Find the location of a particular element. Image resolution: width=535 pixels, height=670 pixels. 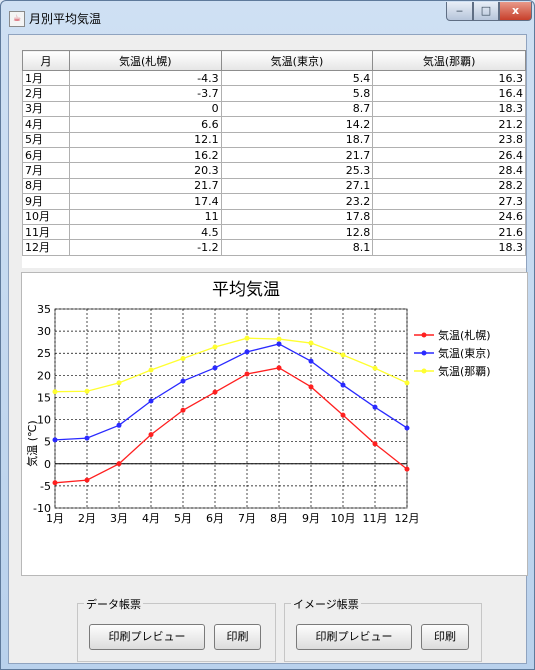

temperature-cell: 21.2 is located at coordinates (449, 124).